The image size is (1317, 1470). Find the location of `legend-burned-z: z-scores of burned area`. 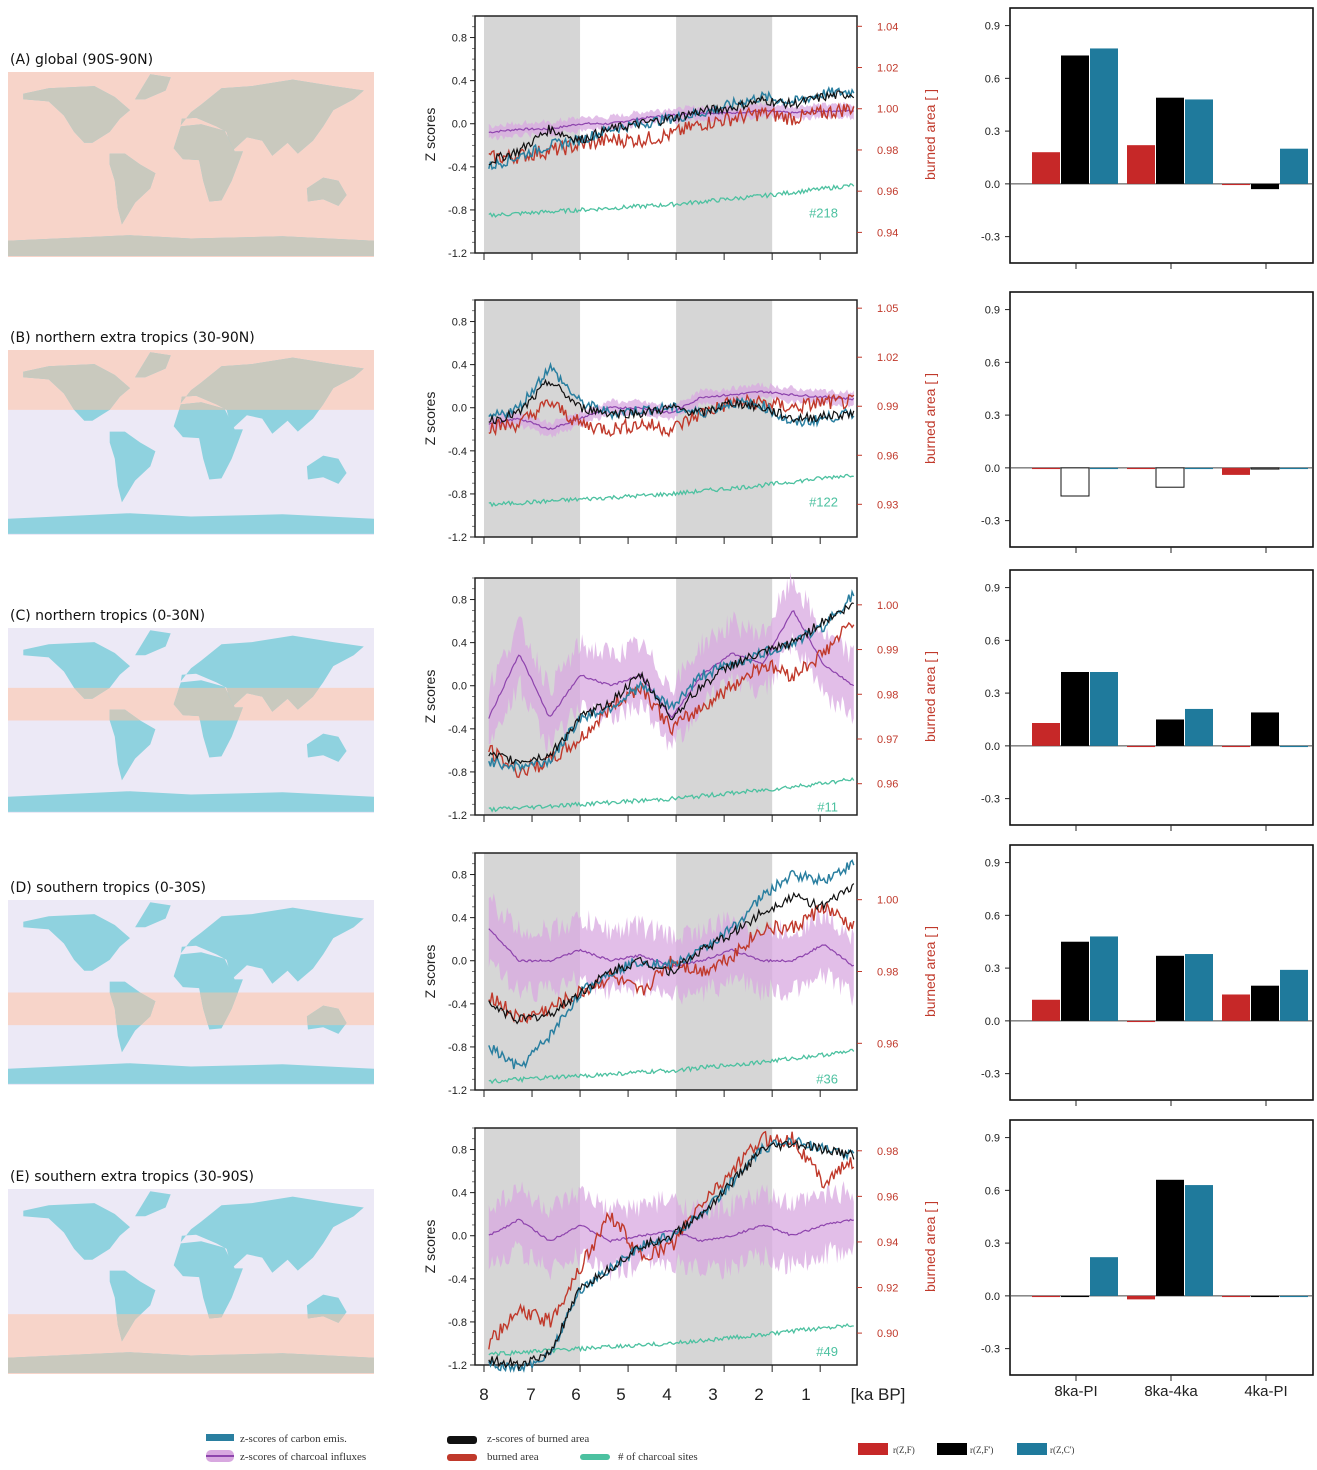

legend-burned-z: z-scores of burned area is located at coordinates (538, 1439).